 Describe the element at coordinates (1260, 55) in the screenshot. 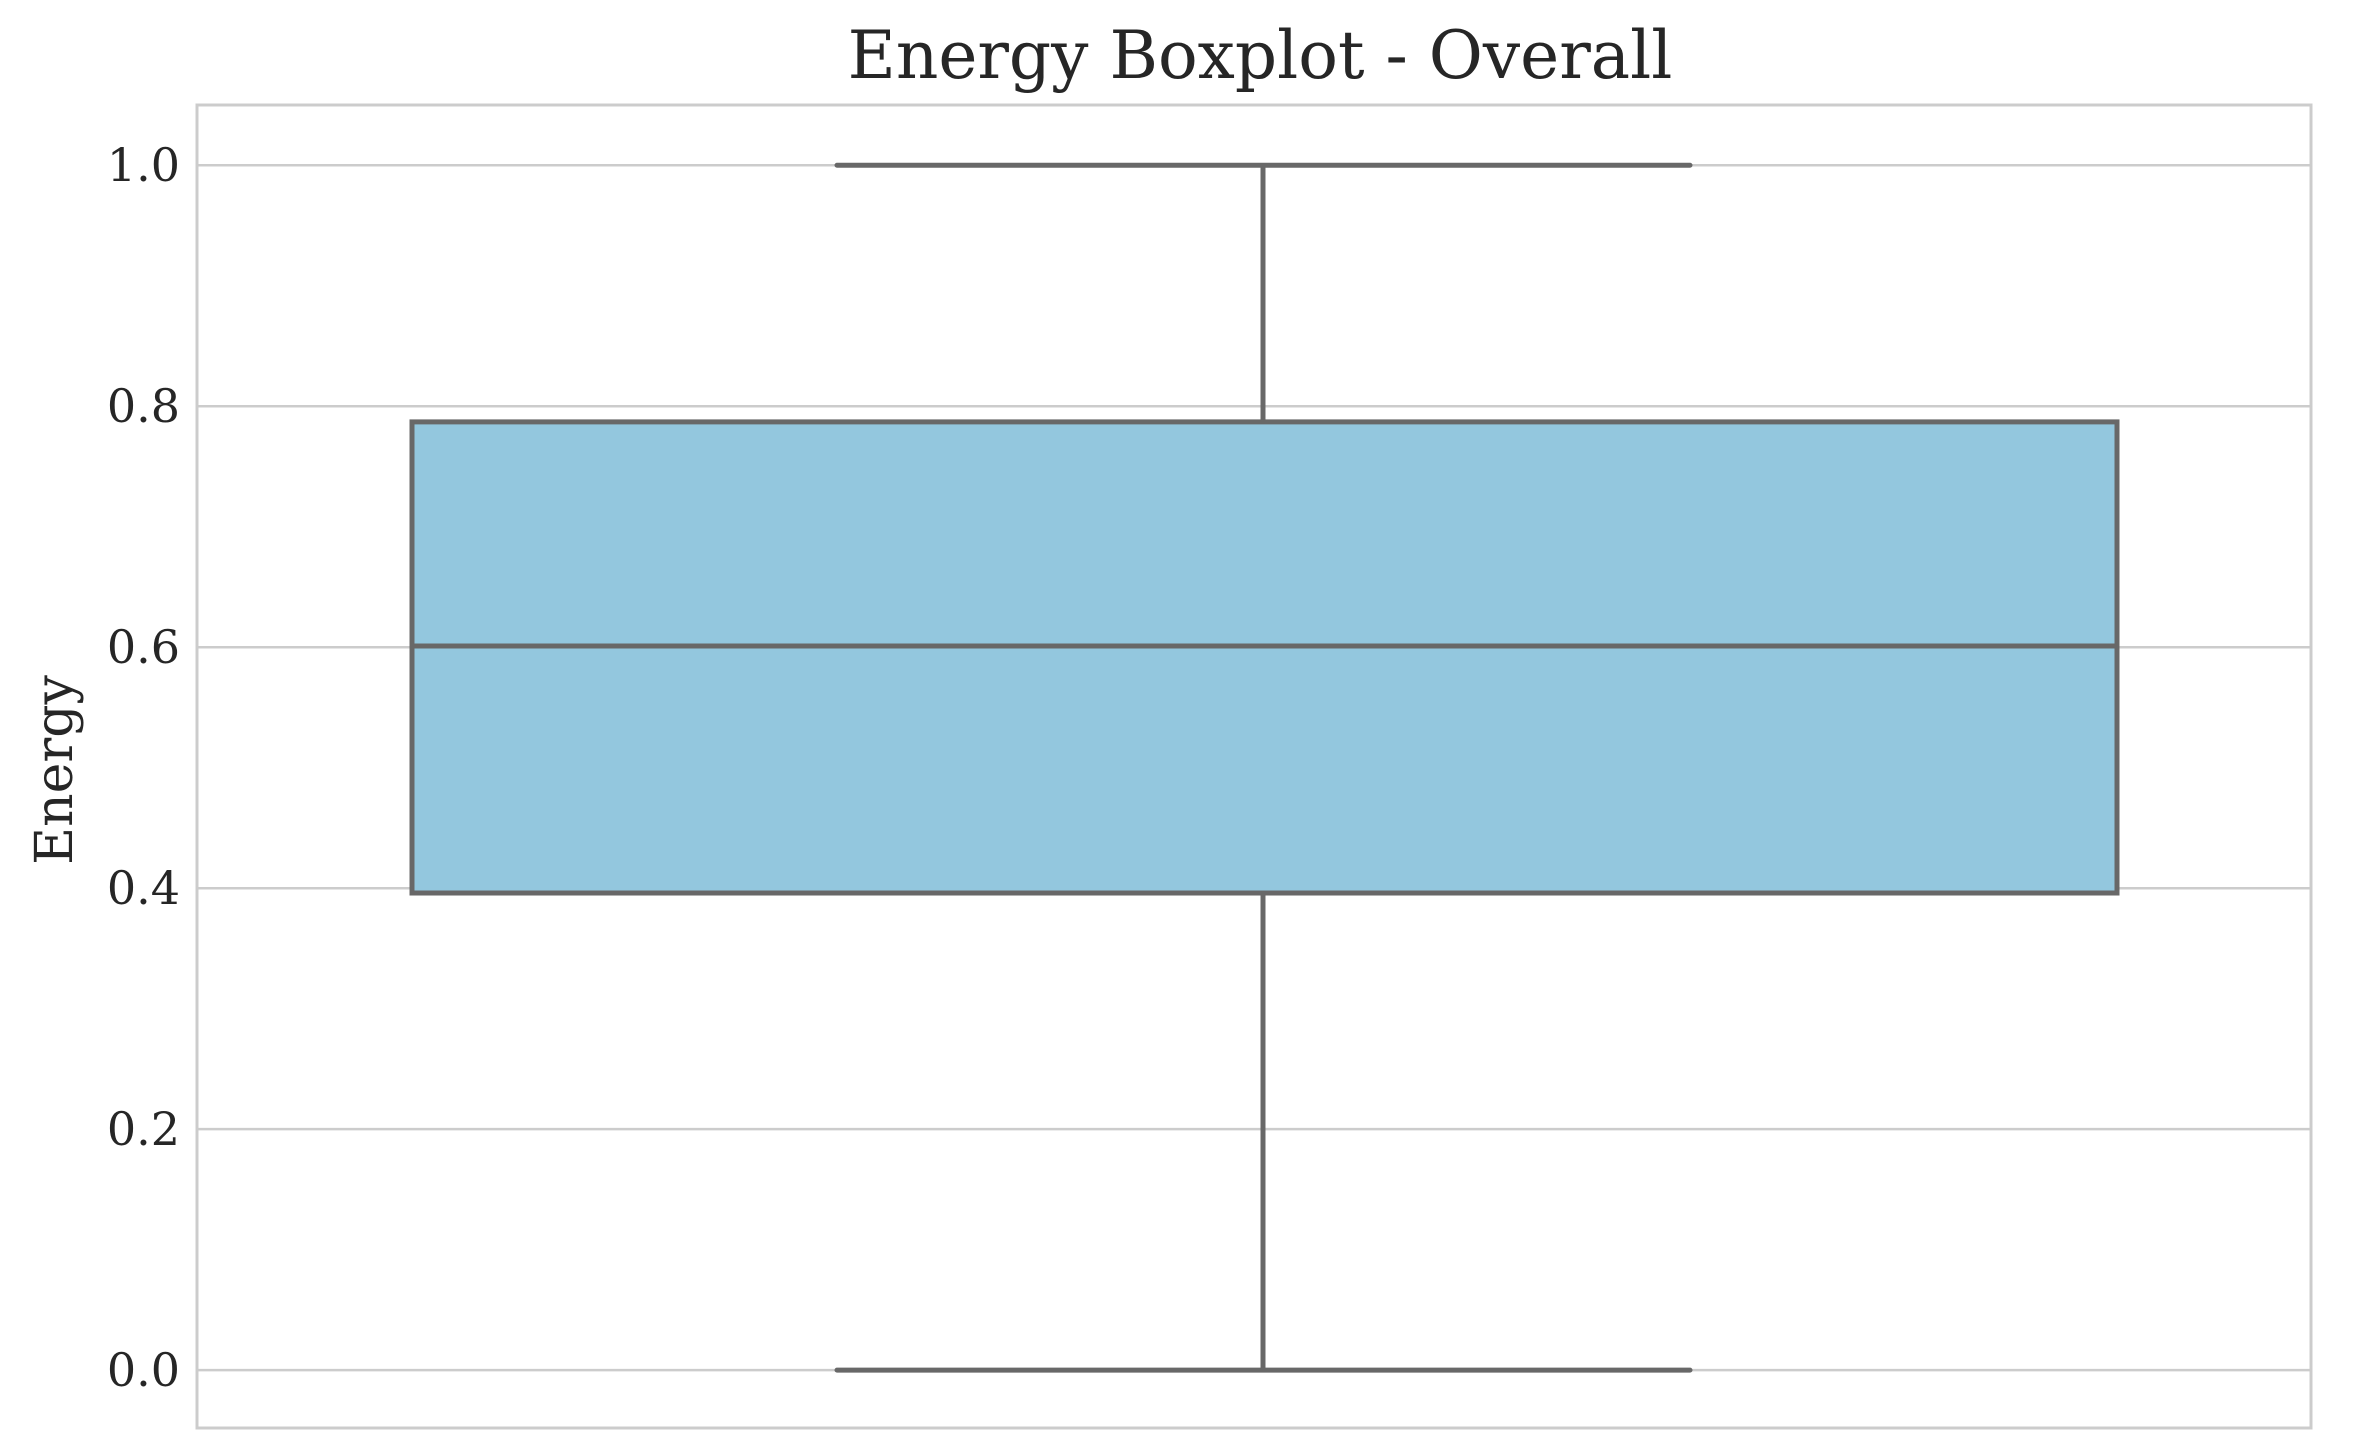

I see `chart-title: Energy Boxplot - Overall` at that location.